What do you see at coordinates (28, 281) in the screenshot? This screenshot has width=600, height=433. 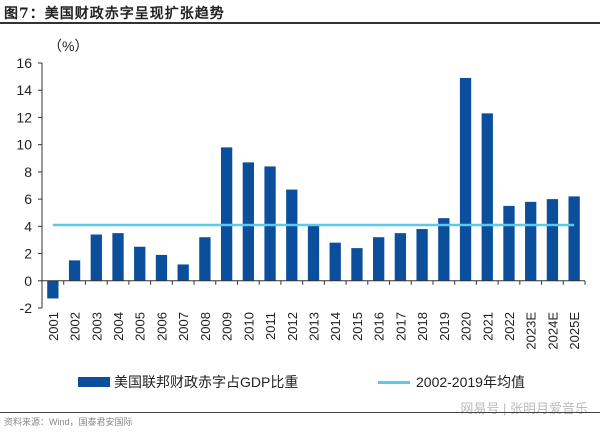 I see `y-tick-label: 0` at bounding box center [28, 281].